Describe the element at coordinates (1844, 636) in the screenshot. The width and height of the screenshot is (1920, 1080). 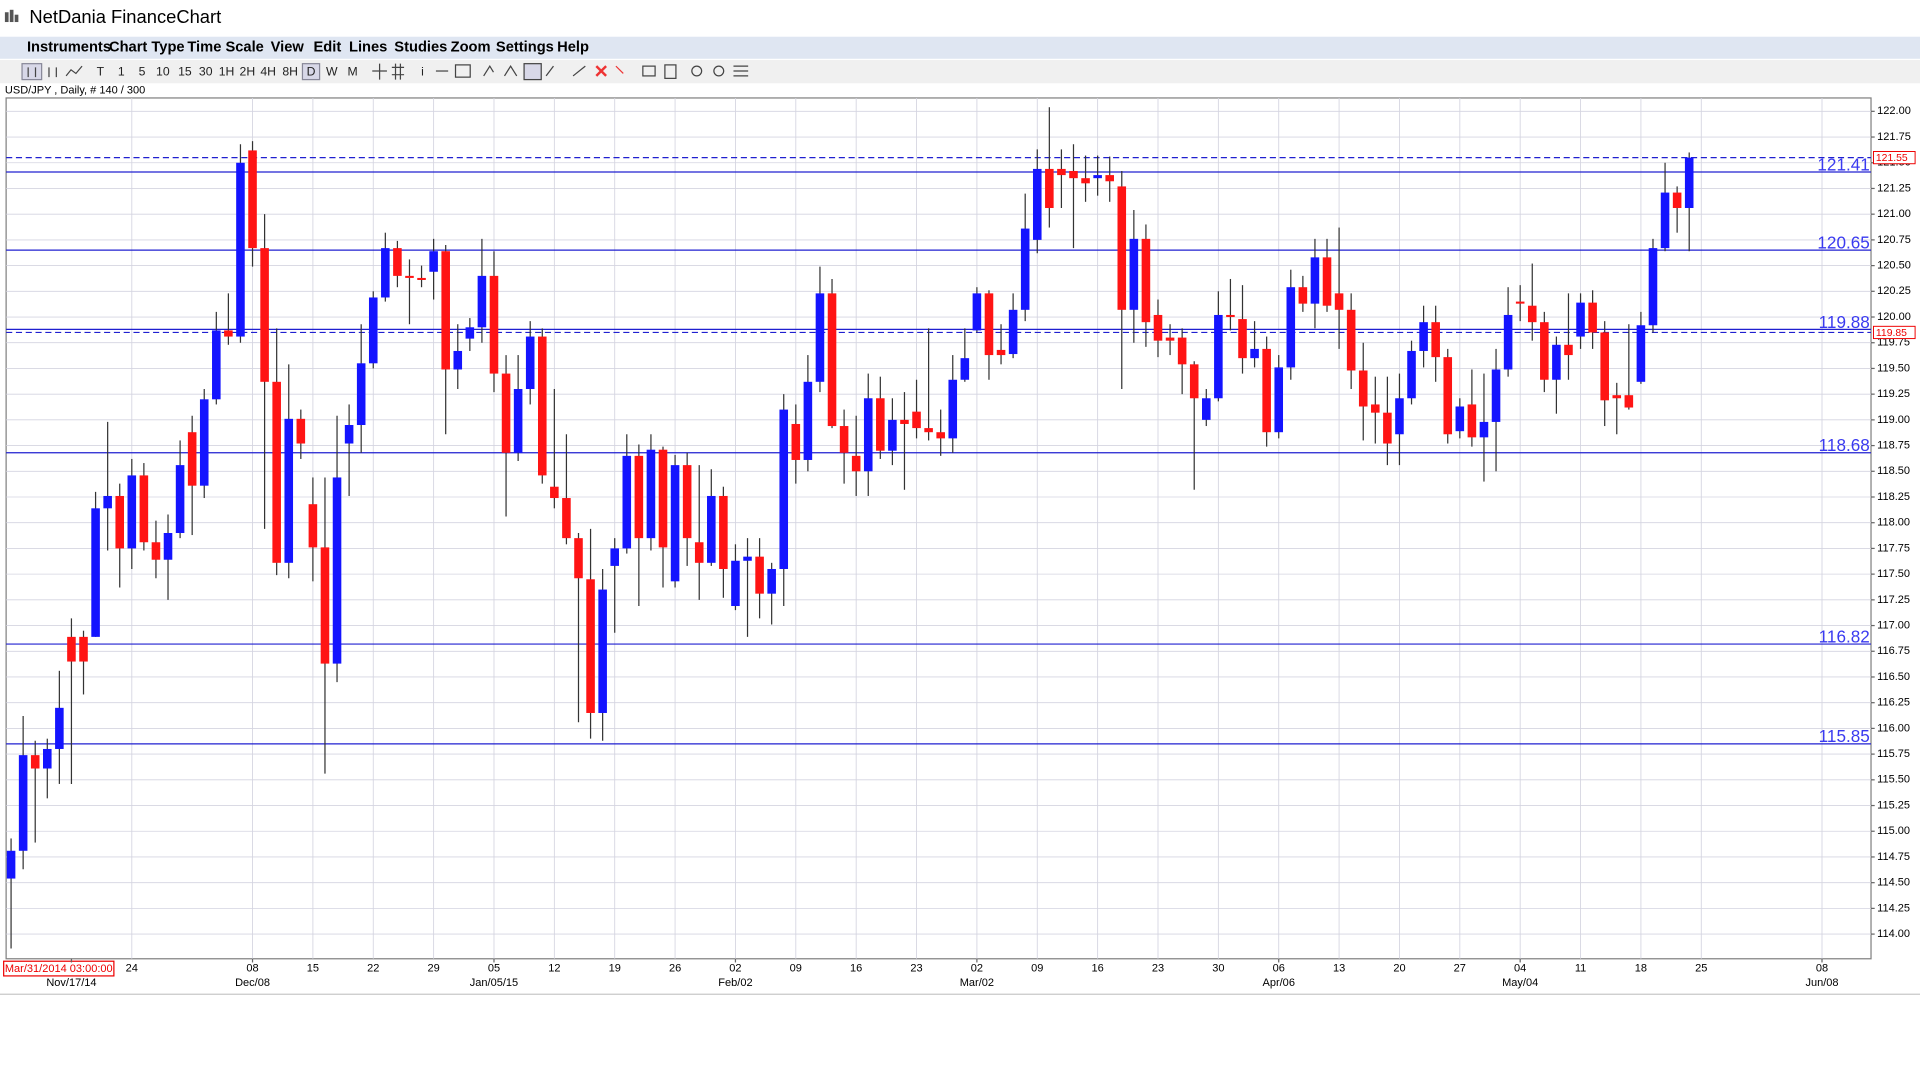
I see `horizontal-line-label: 116.82` at that location.